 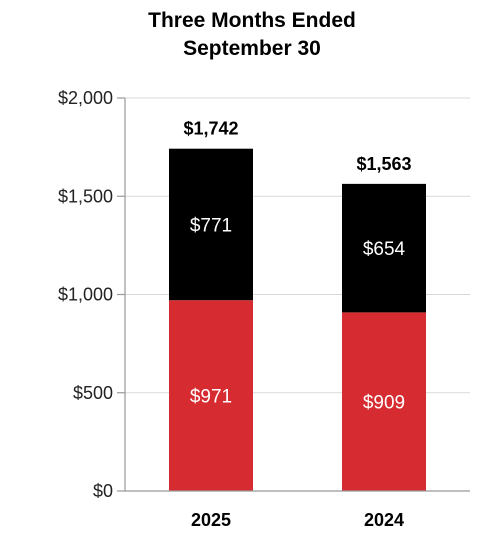 I want to click on y-tick-label: $500, so click(x=93, y=393).